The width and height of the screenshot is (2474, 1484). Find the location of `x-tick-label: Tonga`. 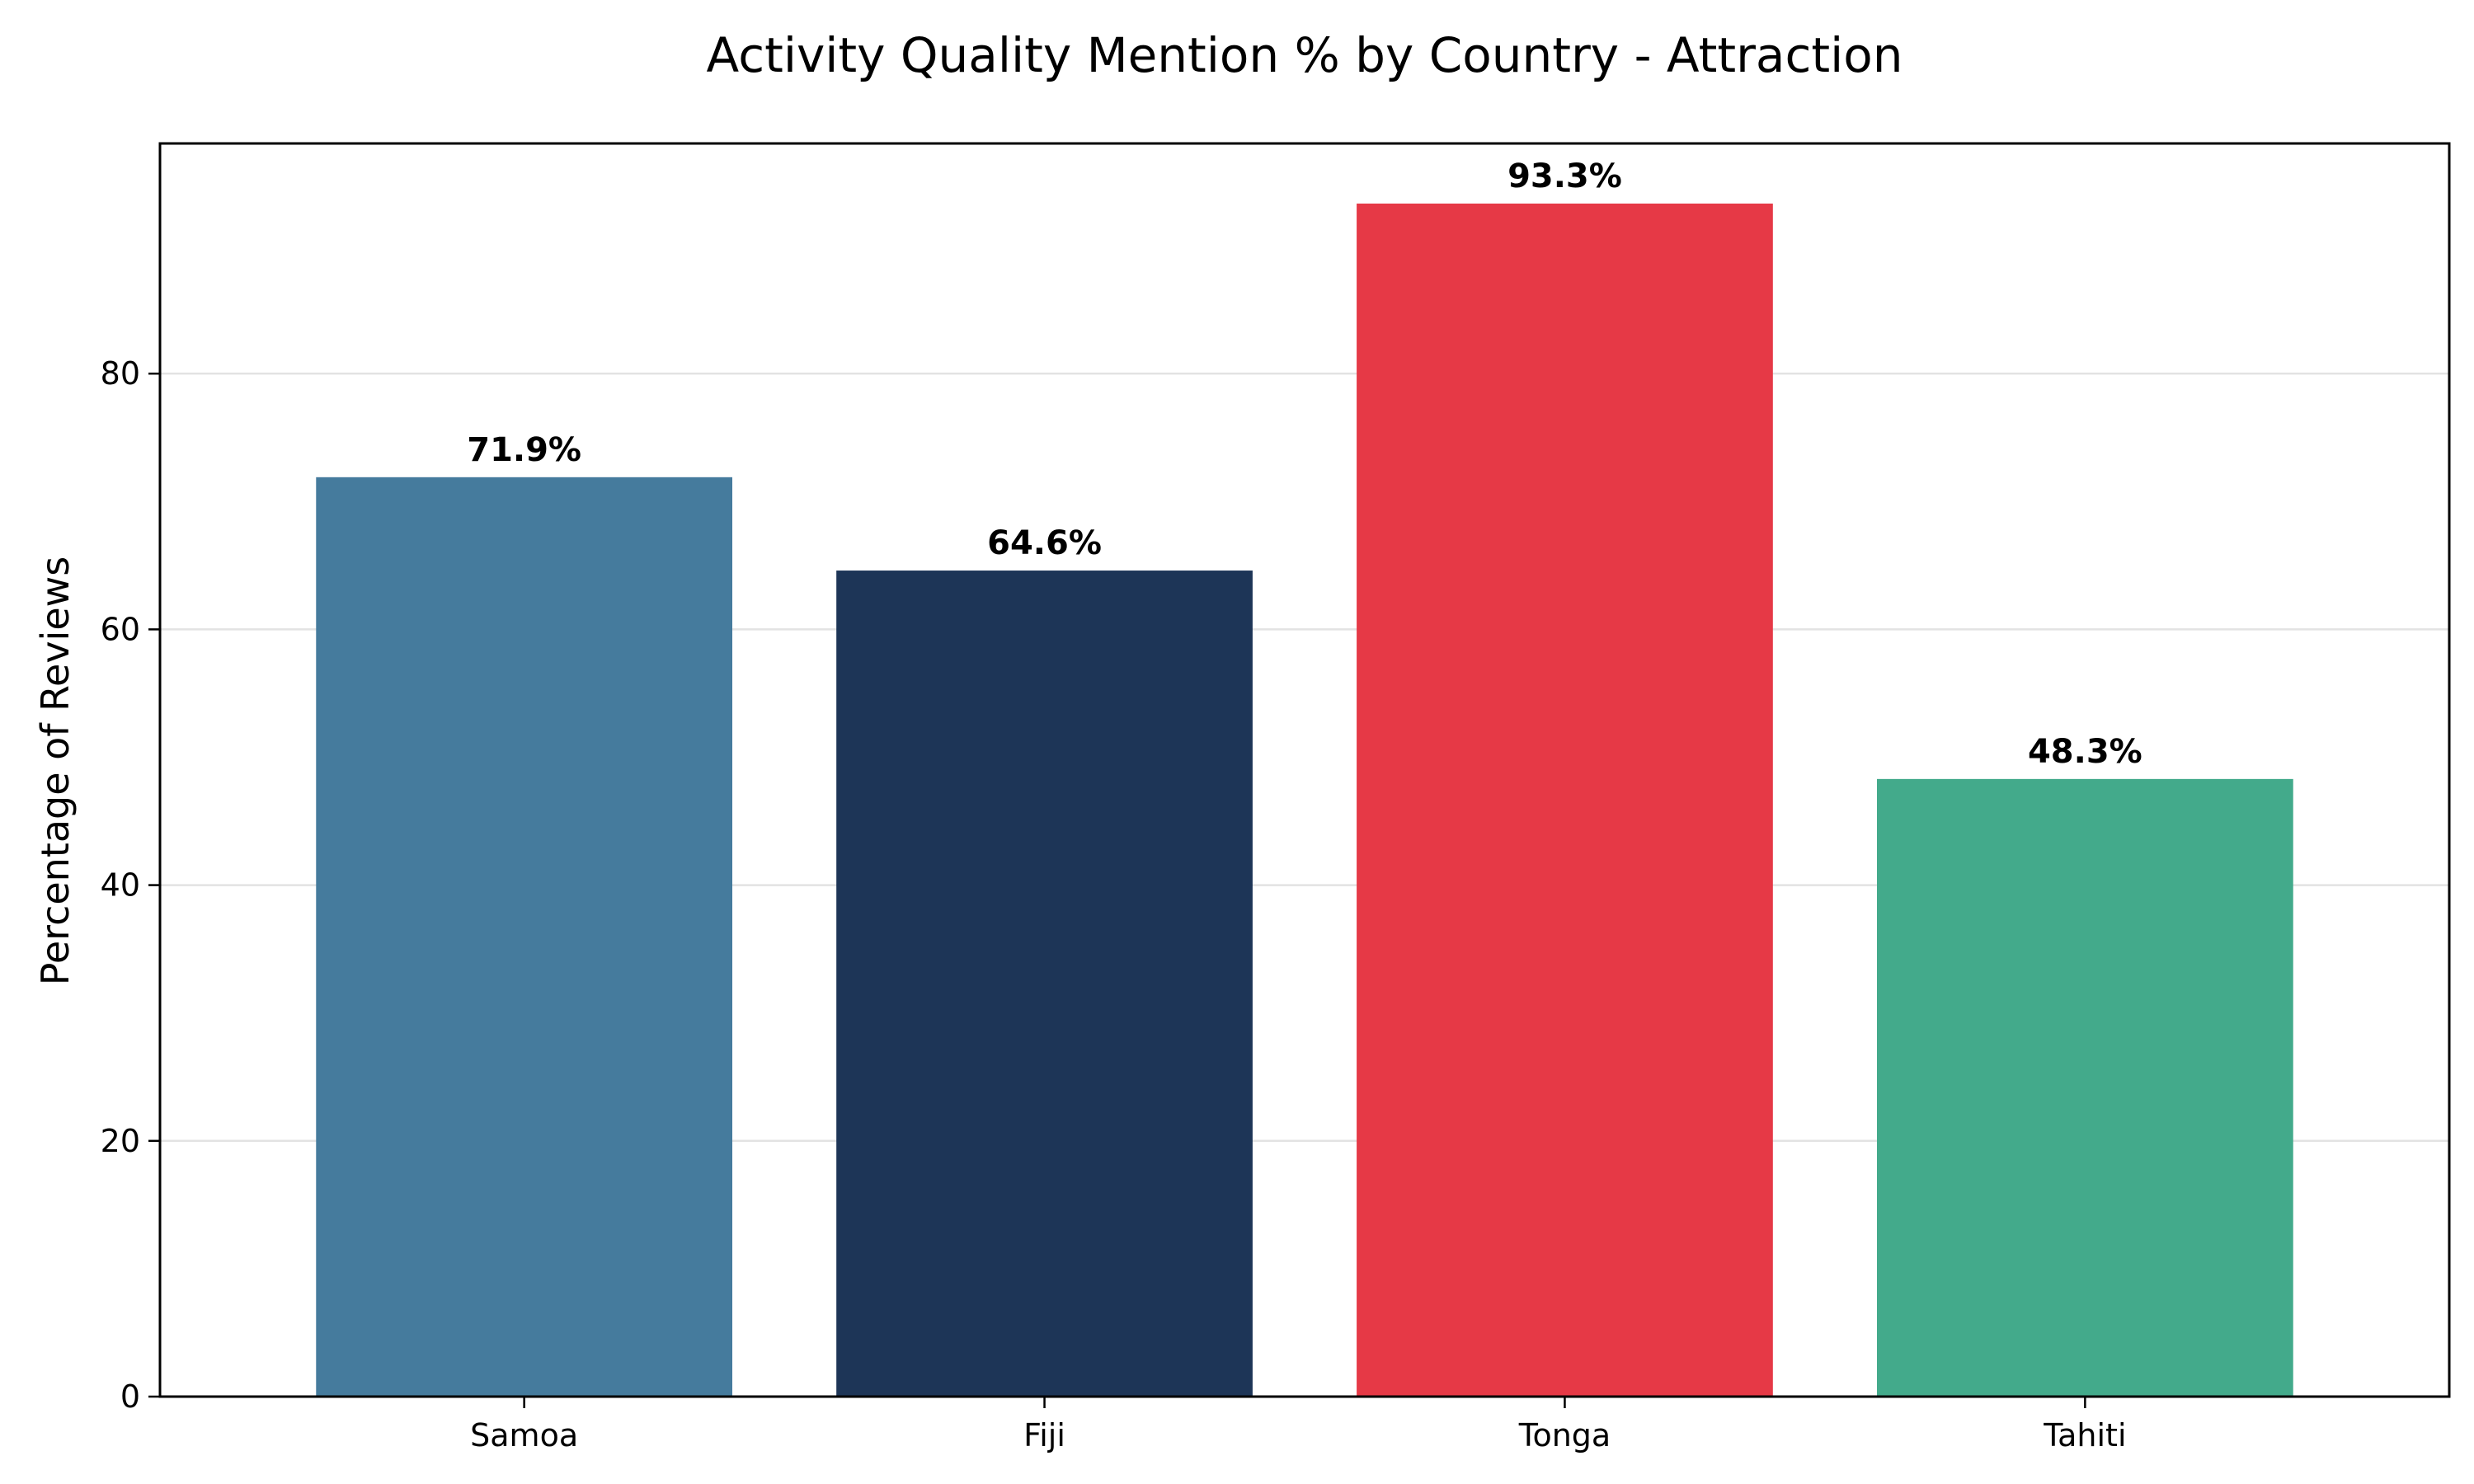

x-tick-label: Tonga is located at coordinates (1564, 1435).